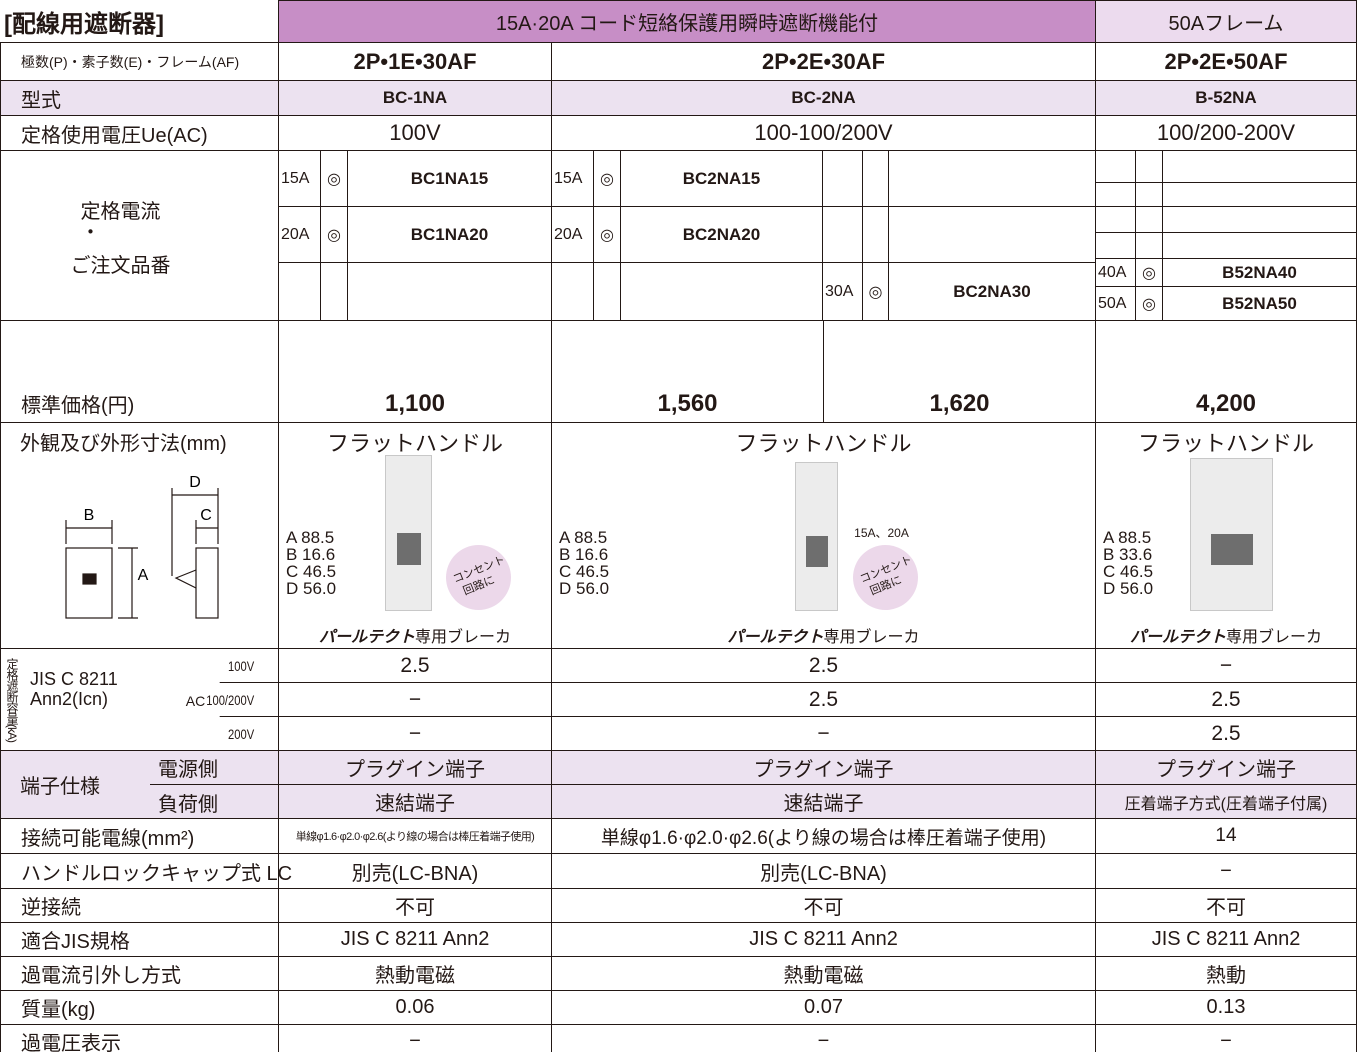 This screenshot has height=1052, width=1357. Describe the element at coordinates (1226, 133) in the screenshot. I see `spec-value: 100/200-200V` at that location.